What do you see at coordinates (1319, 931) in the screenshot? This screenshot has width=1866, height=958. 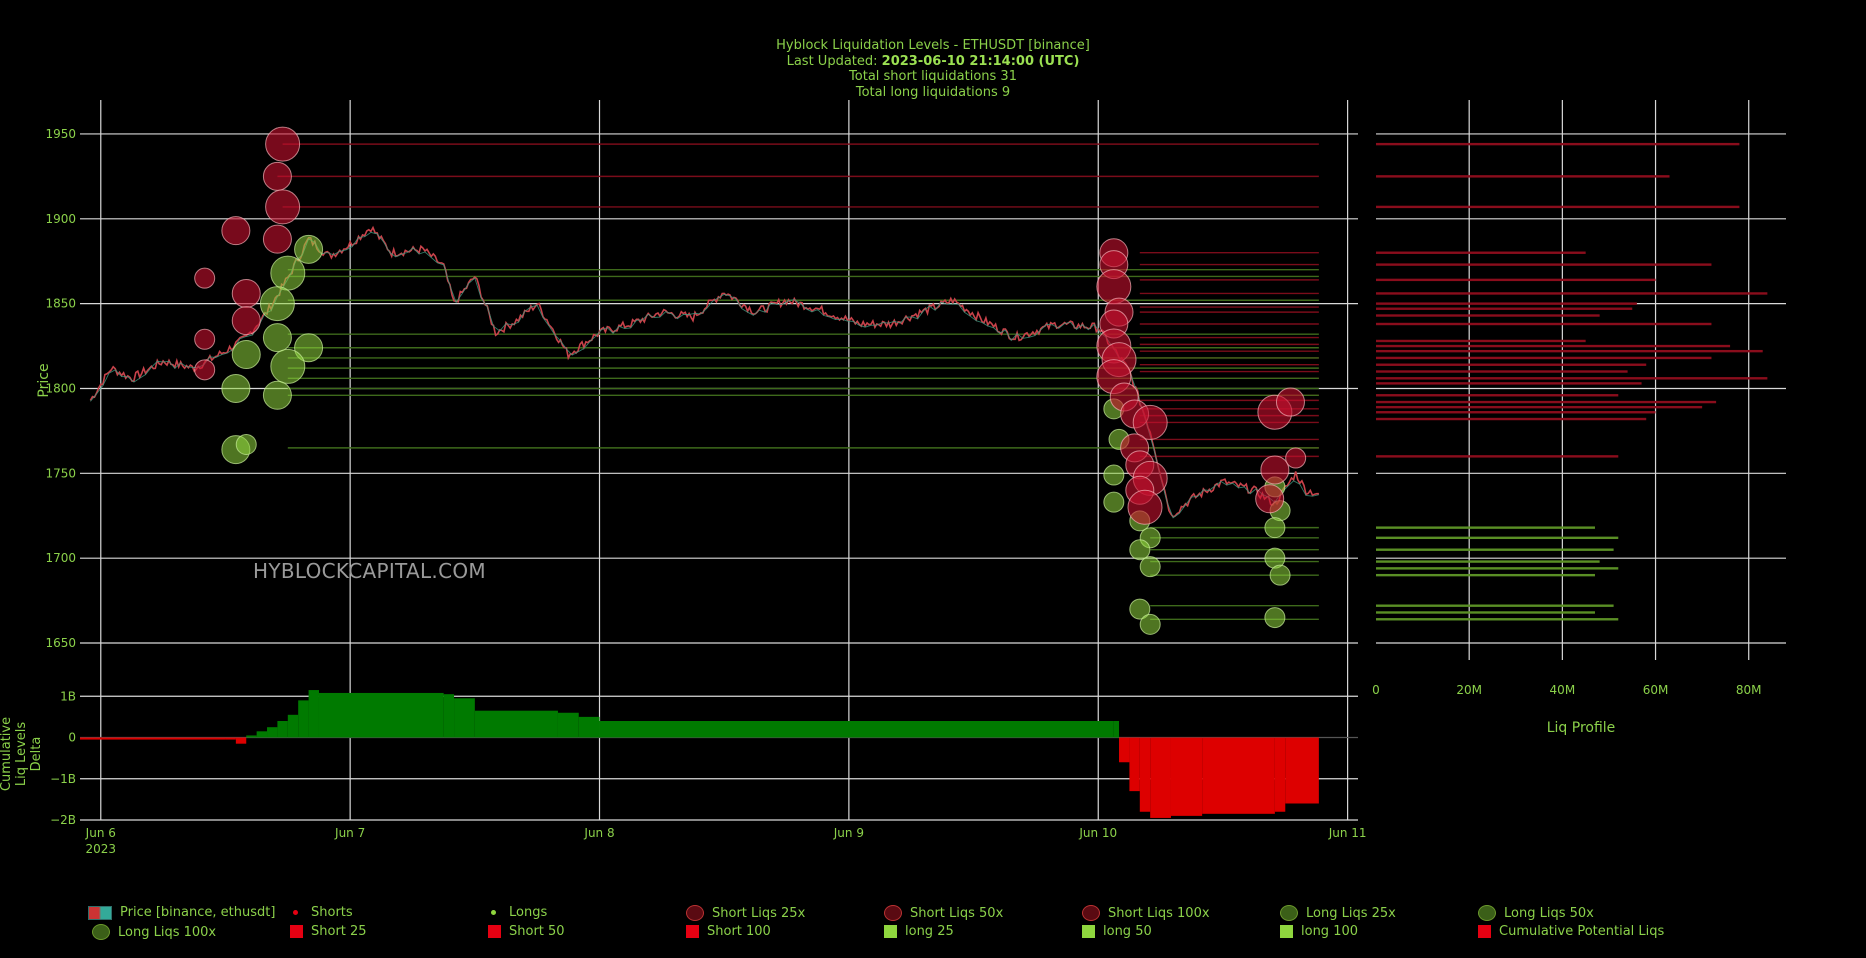 I see `legend-item-long-100: long 100` at bounding box center [1319, 931].